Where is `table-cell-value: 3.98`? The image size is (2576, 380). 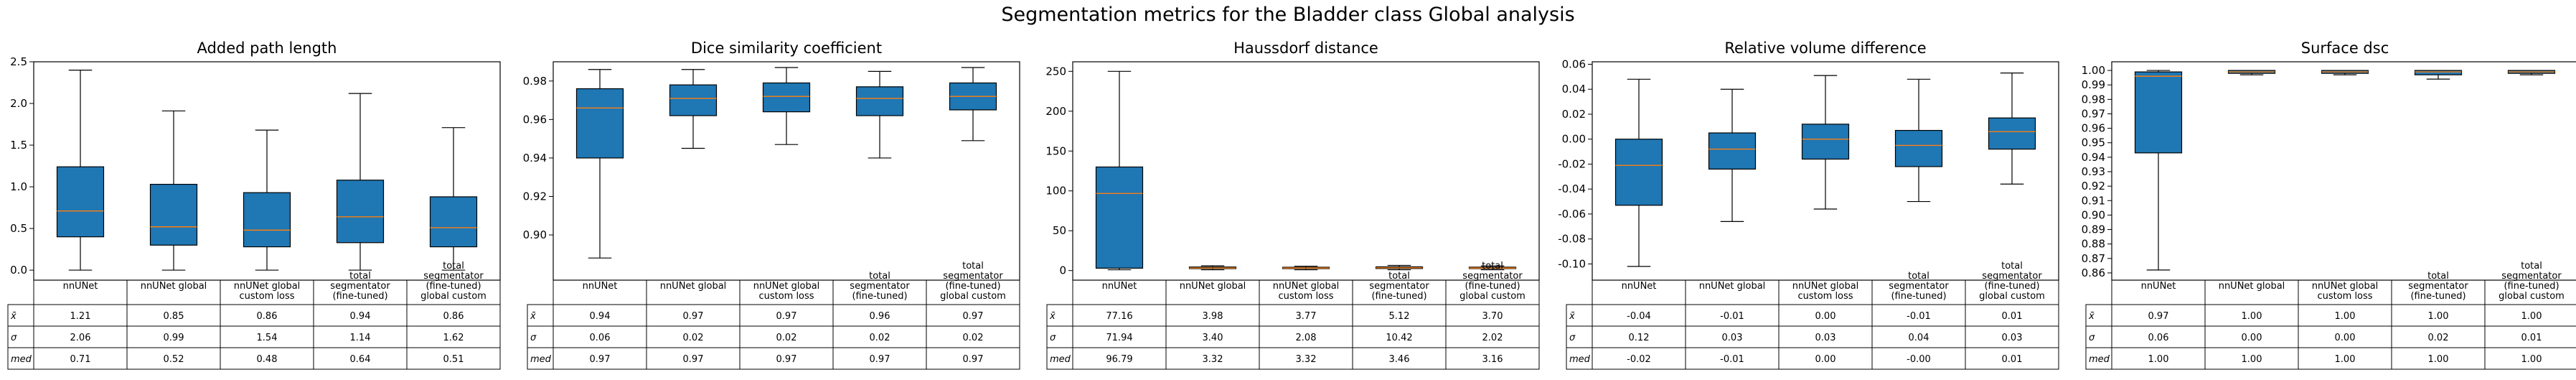
table-cell-value: 3.98 is located at coordinates (1213, 316).